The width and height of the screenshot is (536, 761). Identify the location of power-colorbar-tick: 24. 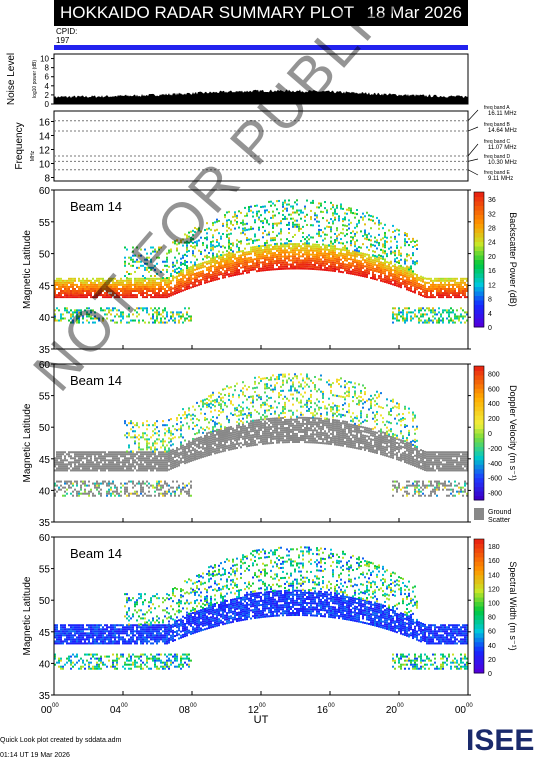
(492, 243).